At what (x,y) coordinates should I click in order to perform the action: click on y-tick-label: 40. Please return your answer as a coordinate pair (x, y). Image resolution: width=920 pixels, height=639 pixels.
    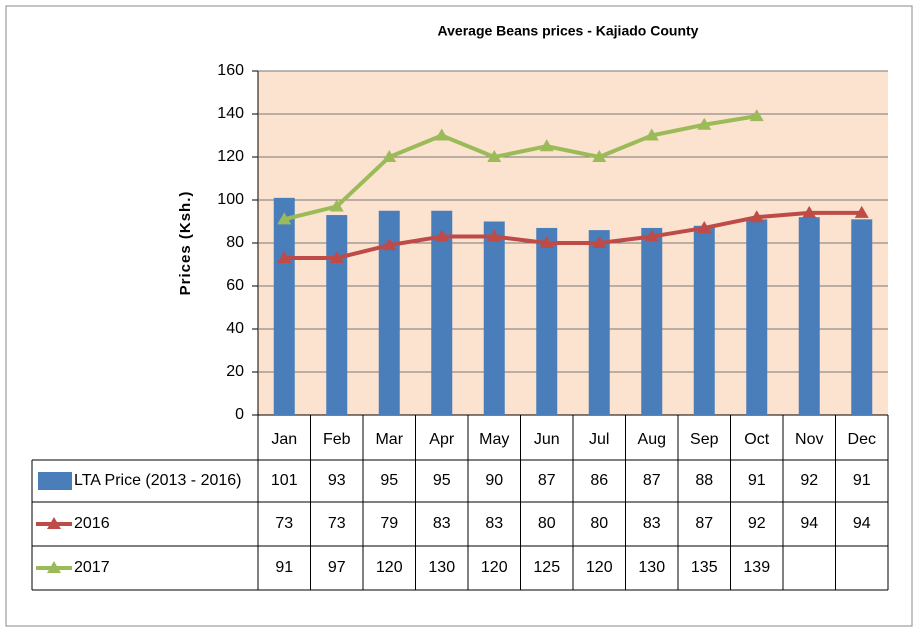
    Looking at the image, I should click on (235, 328).